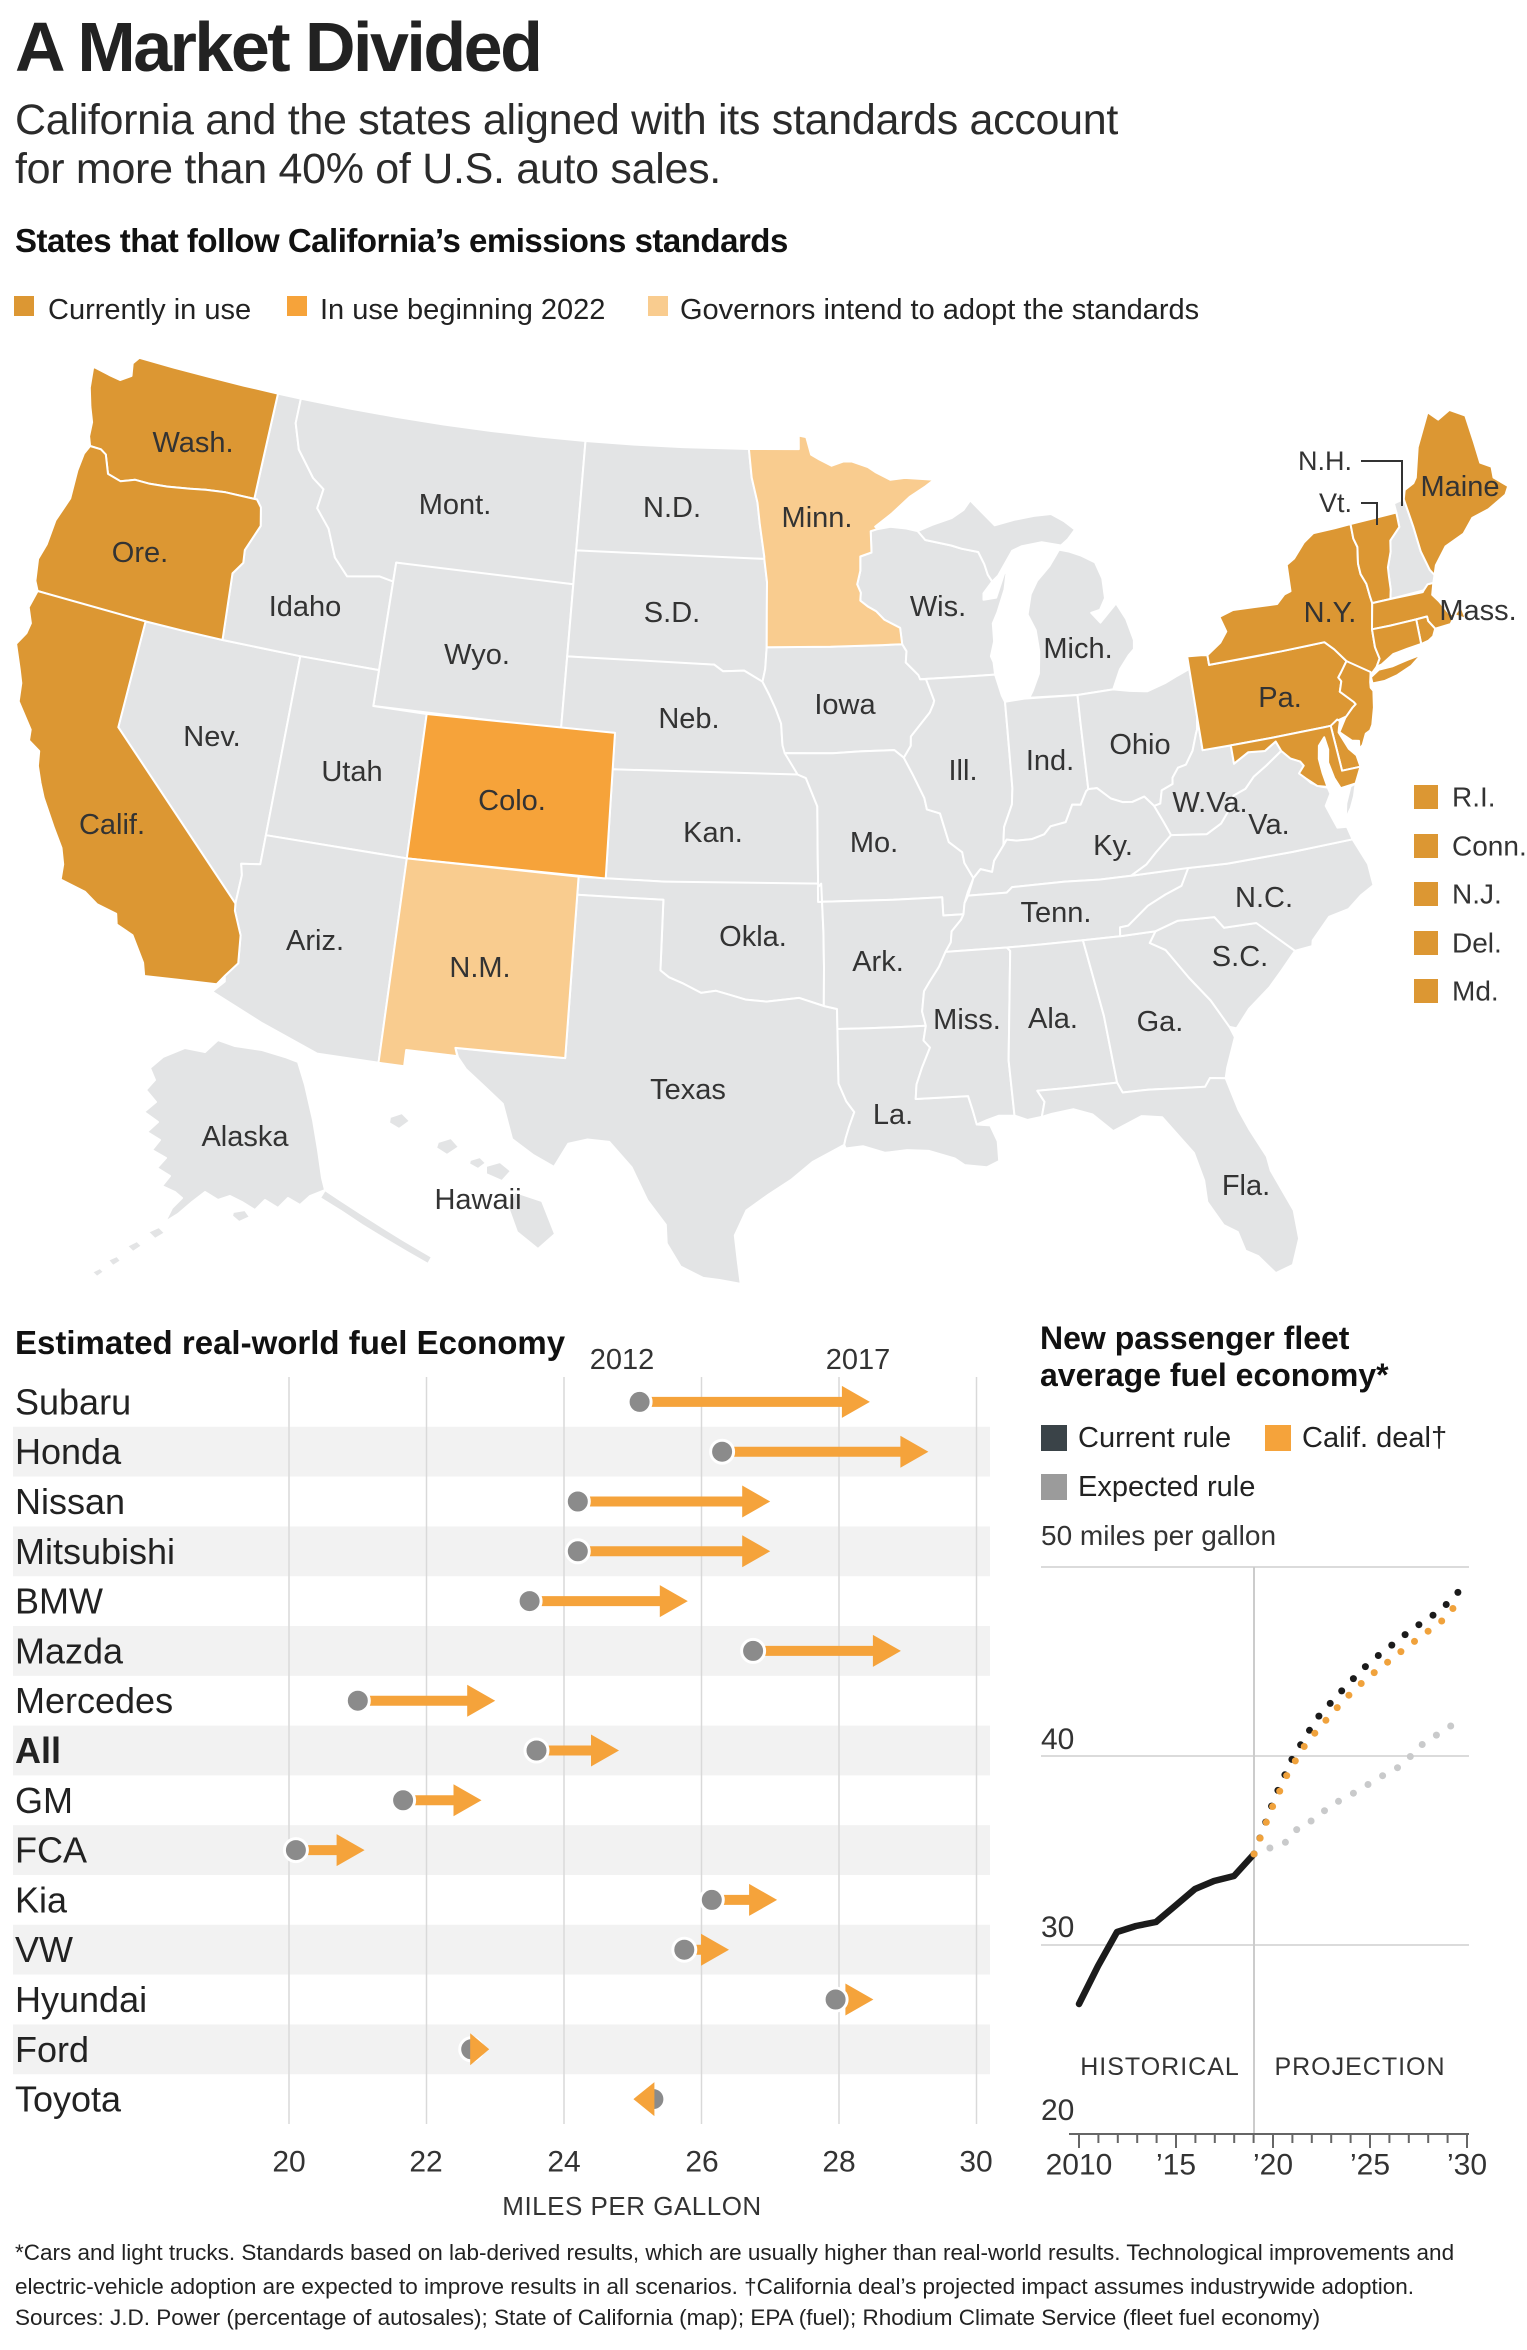 This screenshot has width=1527, height=2350. I want to click on svg-text: 50 miles per gallon, so click(1158, 1535).